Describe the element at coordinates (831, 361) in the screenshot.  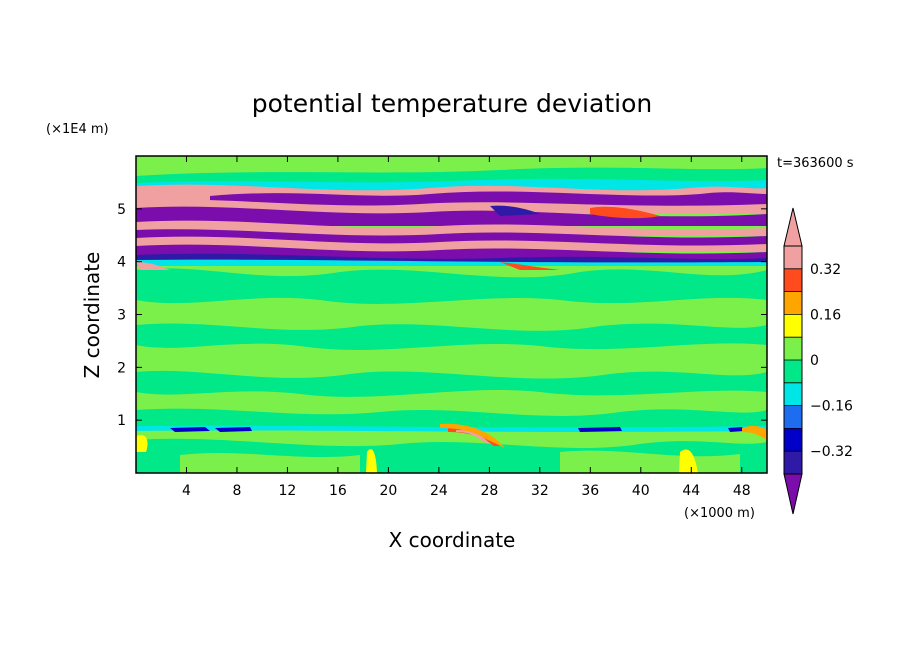
I see `colorbar-ticks: 0.32 0.16 0 −0.16 −0.32` at that location.